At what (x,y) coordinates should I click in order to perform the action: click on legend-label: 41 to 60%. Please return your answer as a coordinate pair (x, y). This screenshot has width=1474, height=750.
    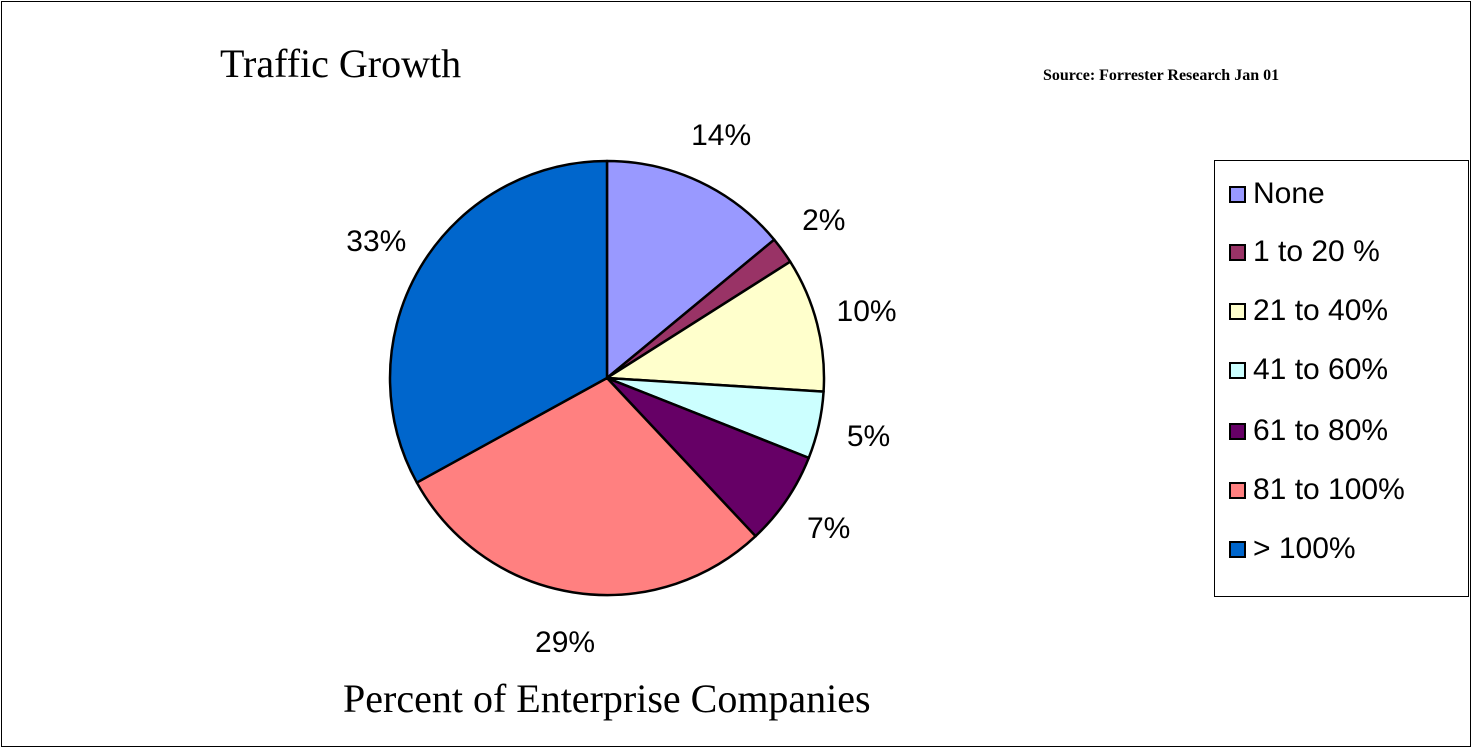
    Looking at the image, I should click on (1321, 369).